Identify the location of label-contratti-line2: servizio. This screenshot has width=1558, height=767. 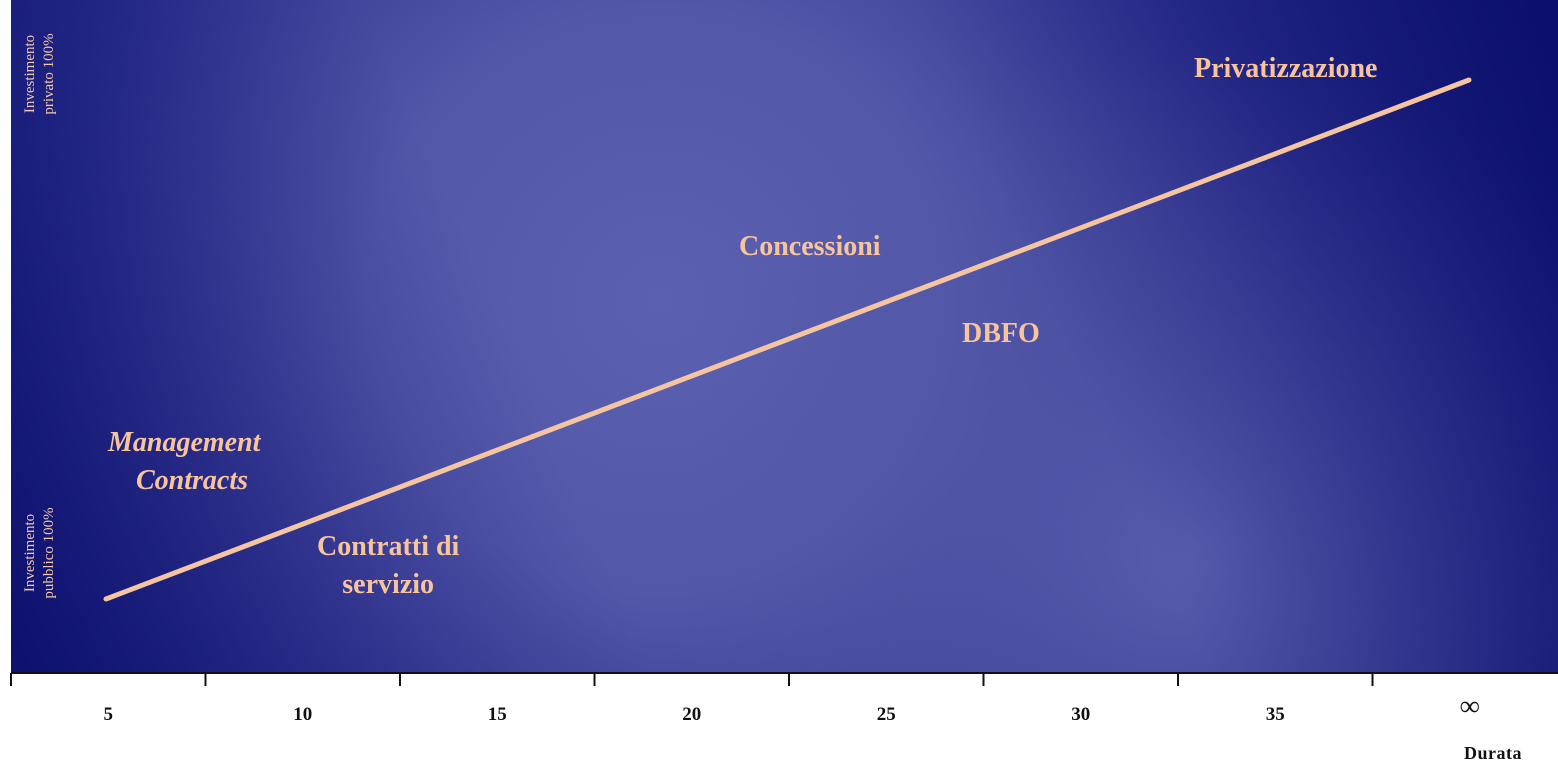
(388, 584).